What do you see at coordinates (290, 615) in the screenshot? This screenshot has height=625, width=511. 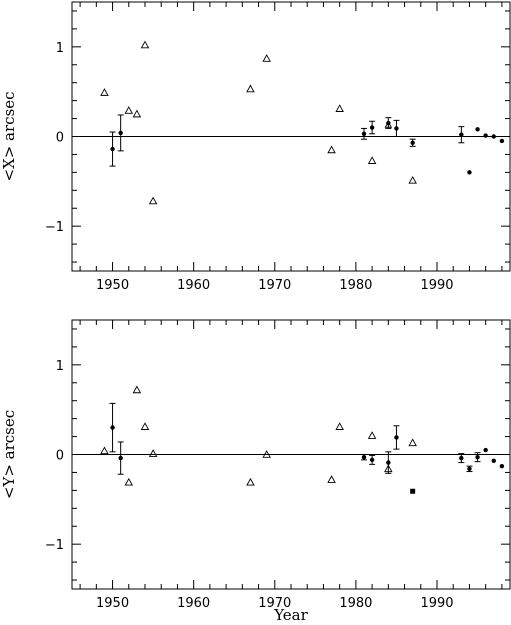 I see `x-axis-label: Year` at bounding box center [290, 615].